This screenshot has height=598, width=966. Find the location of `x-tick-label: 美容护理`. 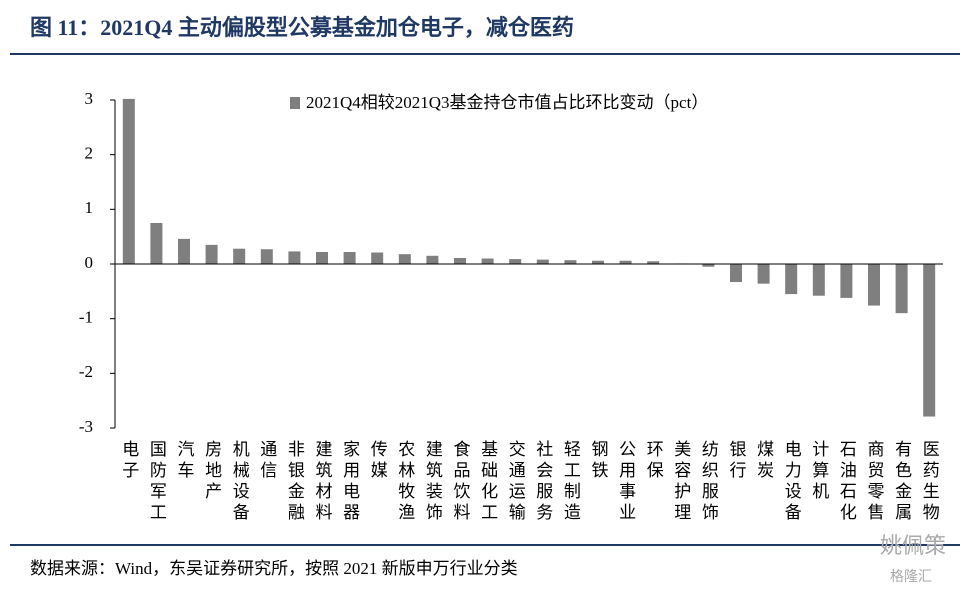

x-tick-label: 美容护理 is located at coordinates (681, 482).